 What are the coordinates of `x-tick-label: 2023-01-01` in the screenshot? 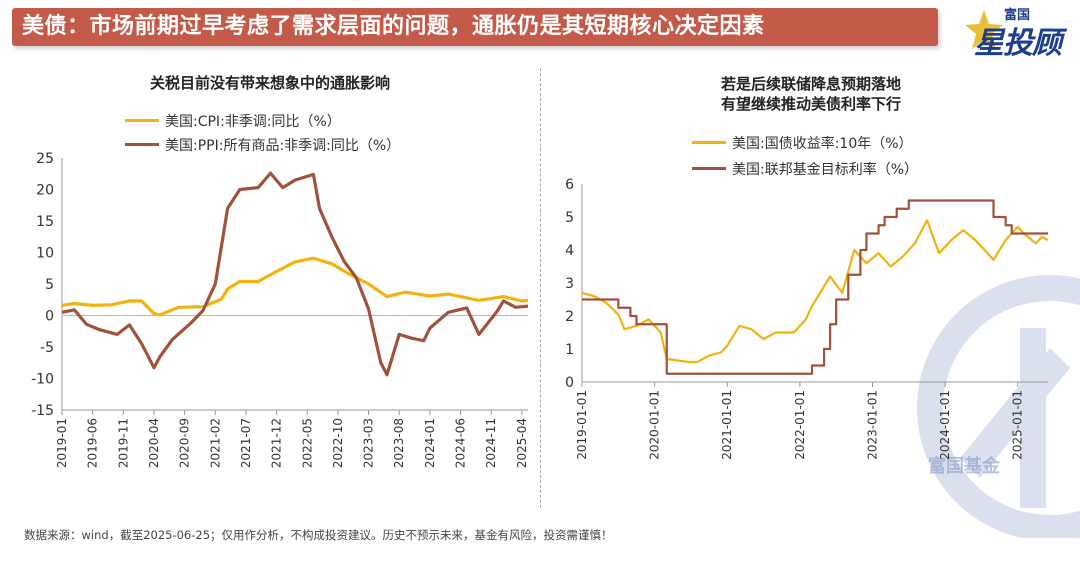 It's located at (872, 425).